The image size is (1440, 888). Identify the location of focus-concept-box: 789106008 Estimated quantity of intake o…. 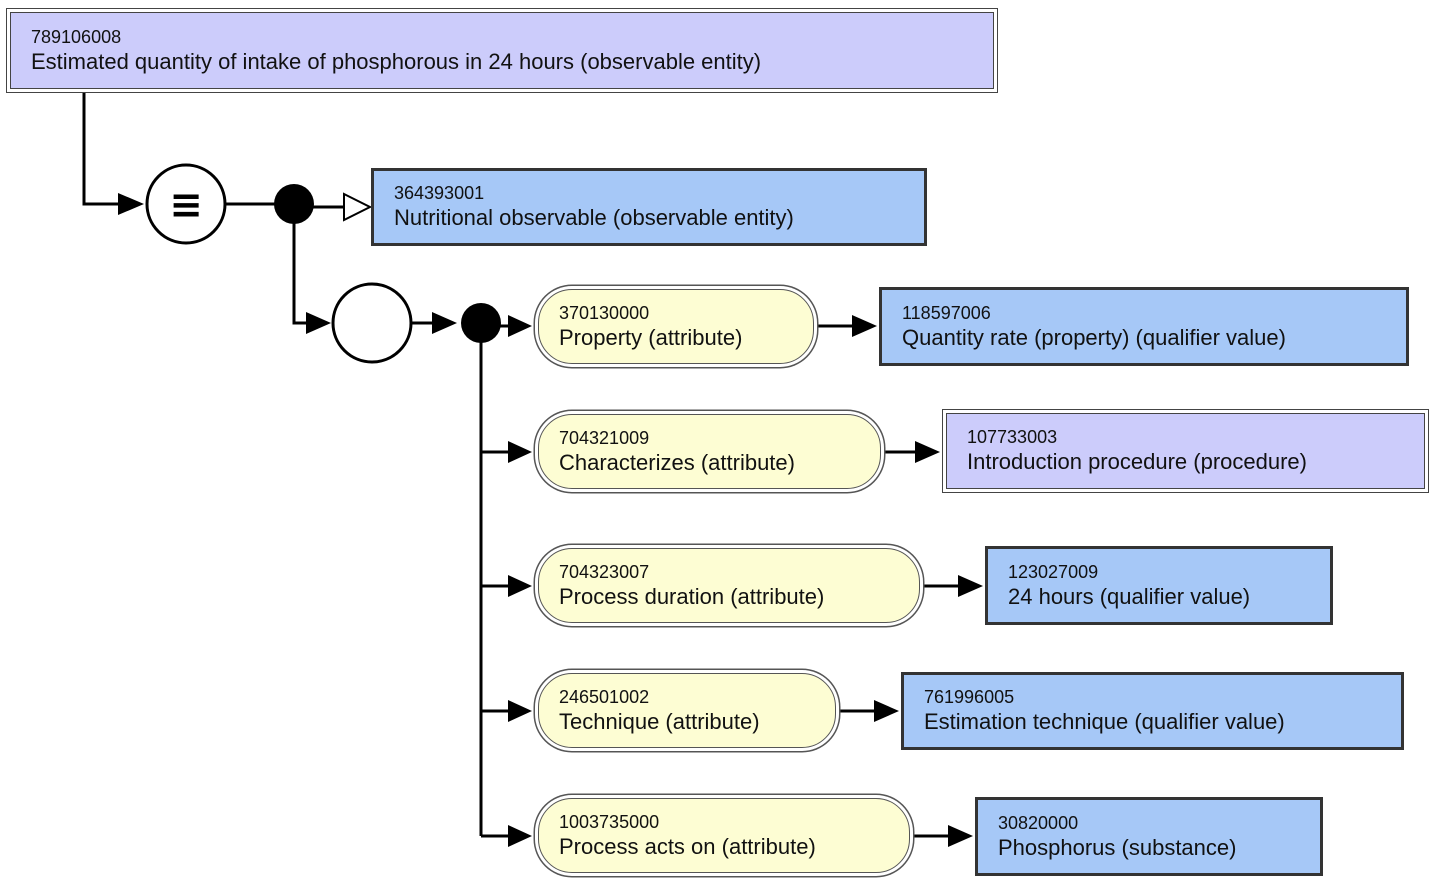
(502, 50).